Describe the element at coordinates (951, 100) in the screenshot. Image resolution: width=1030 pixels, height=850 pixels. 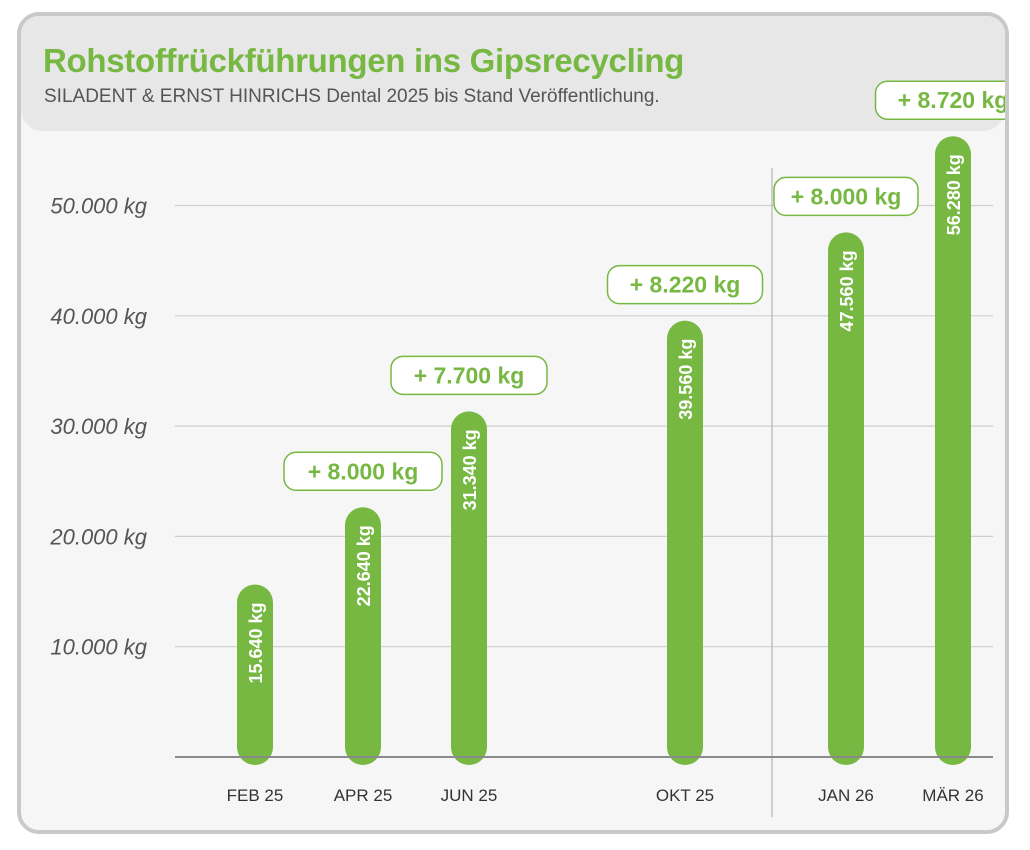
I see `increment-label: + 8.720 kg` at that location.